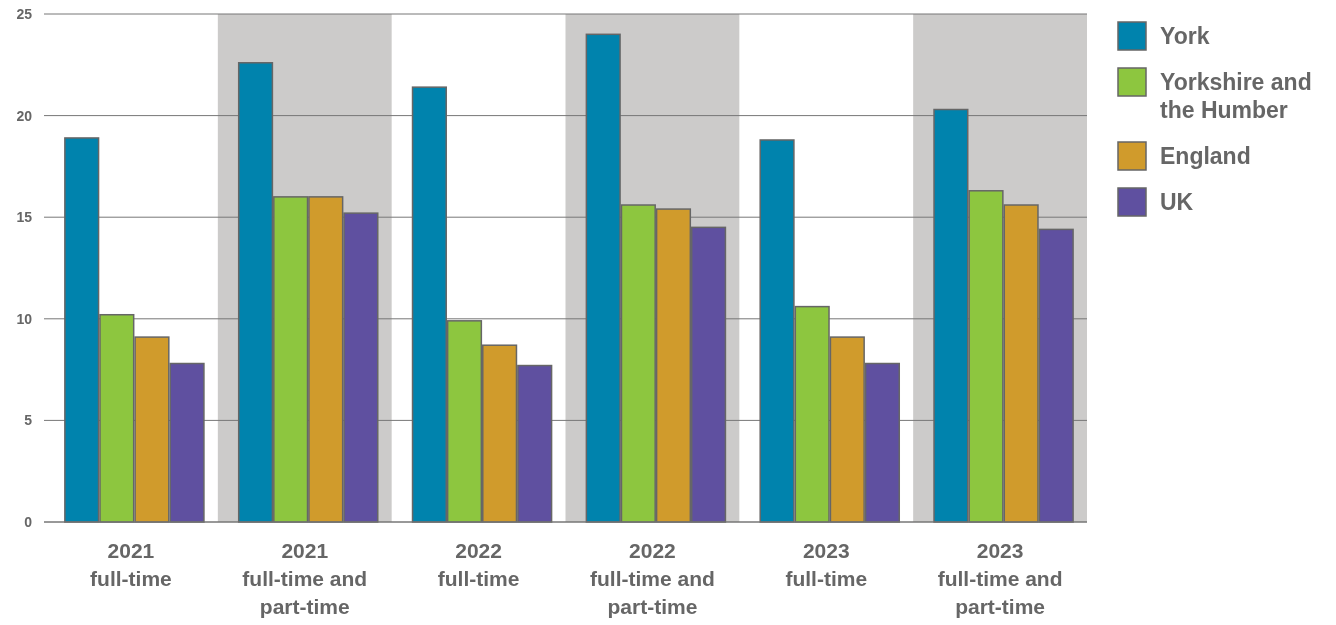 This screenshot has height=625, width=1336. I want to click on x-tick-label: 2023 full-time and part-time, so click(1000, 578).